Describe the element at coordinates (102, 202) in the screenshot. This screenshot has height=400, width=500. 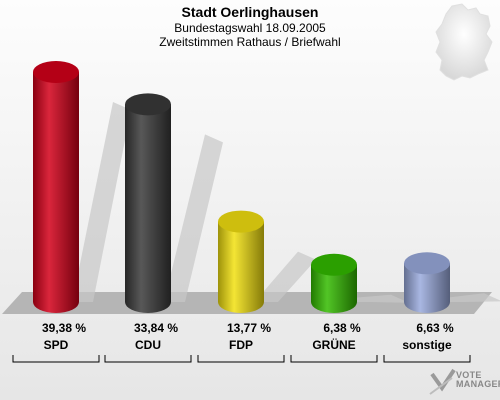
I see `bar-shadow-spd` at that location.